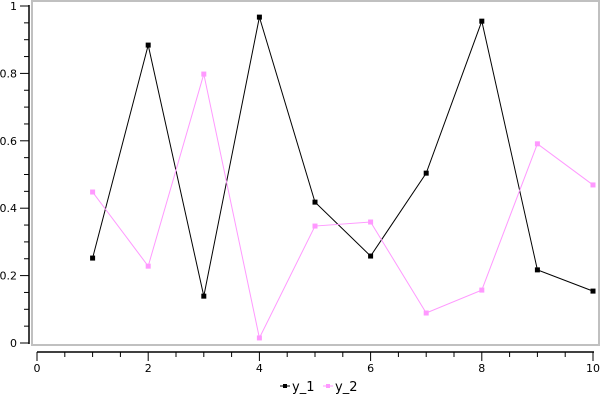  What do you see at coordinates (370, 368) in the screenshot?
I see `x-tick-label: 6` at bounding box center [370, 368].